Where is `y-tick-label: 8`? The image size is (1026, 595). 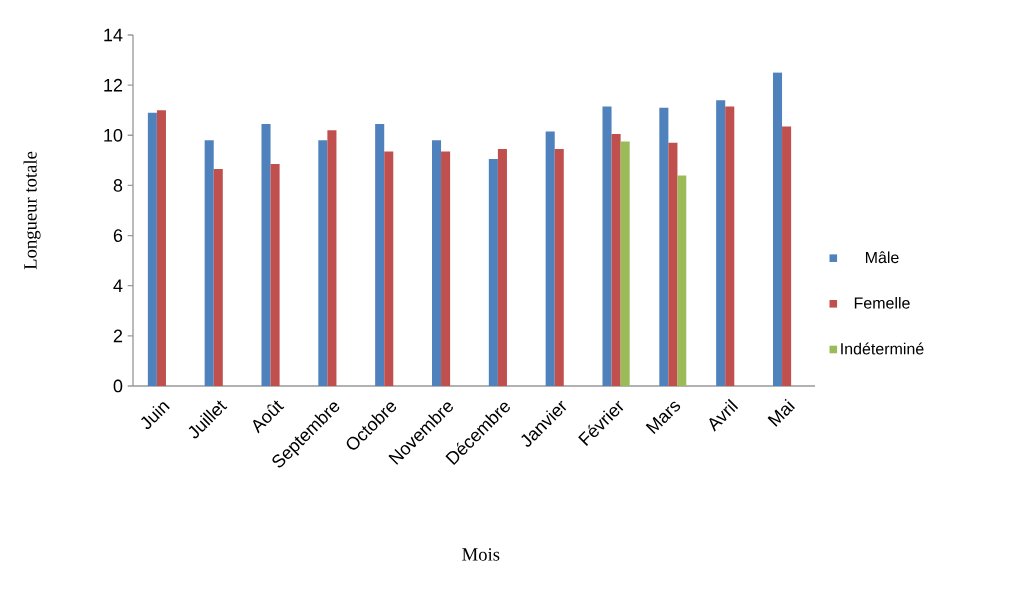 y-tick-label: 8 is located at coordinates (118, 185).